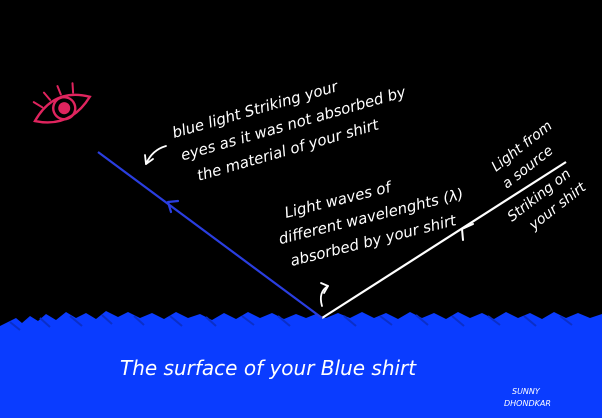  Describe the element at coordinates (149, 159) in the screenshot. I see `curved-arrow-head` at that location.